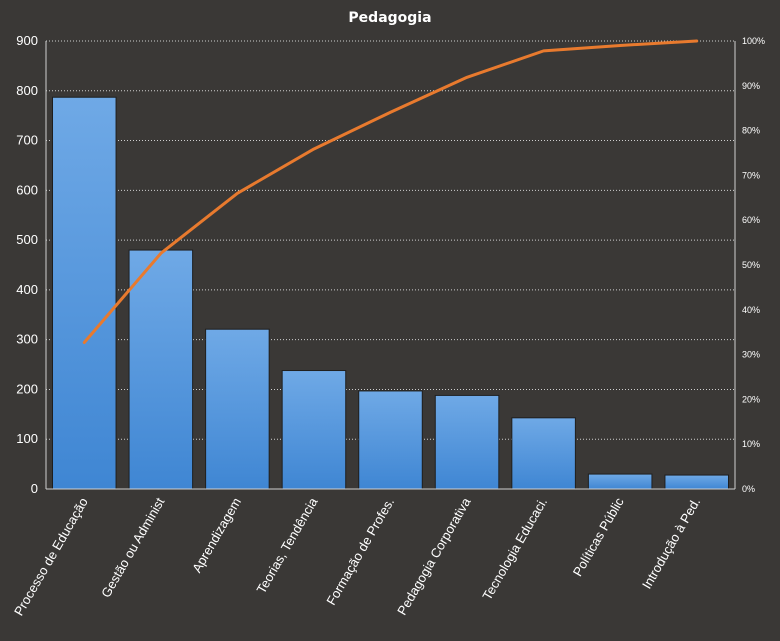 The width and height of the screenshot is (780, 641). What do you see at coordinates (27, 239) in the screenshot?
I see `y-tick-label: 500` at bounding box center [27, 239].